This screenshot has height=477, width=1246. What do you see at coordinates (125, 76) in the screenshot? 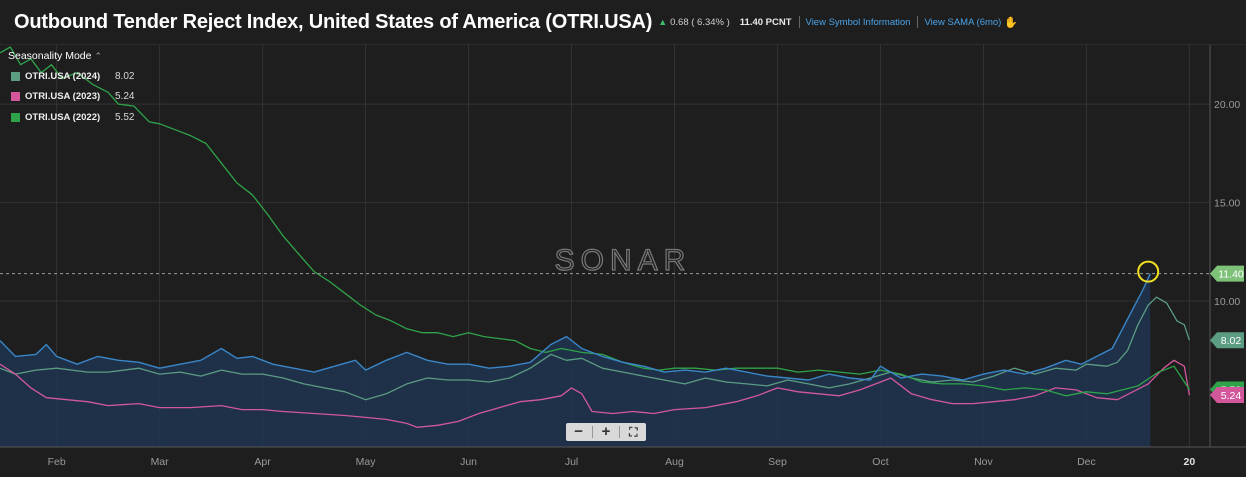
I see `legend-item-value: 8.02` at bounding box center [125, 76].